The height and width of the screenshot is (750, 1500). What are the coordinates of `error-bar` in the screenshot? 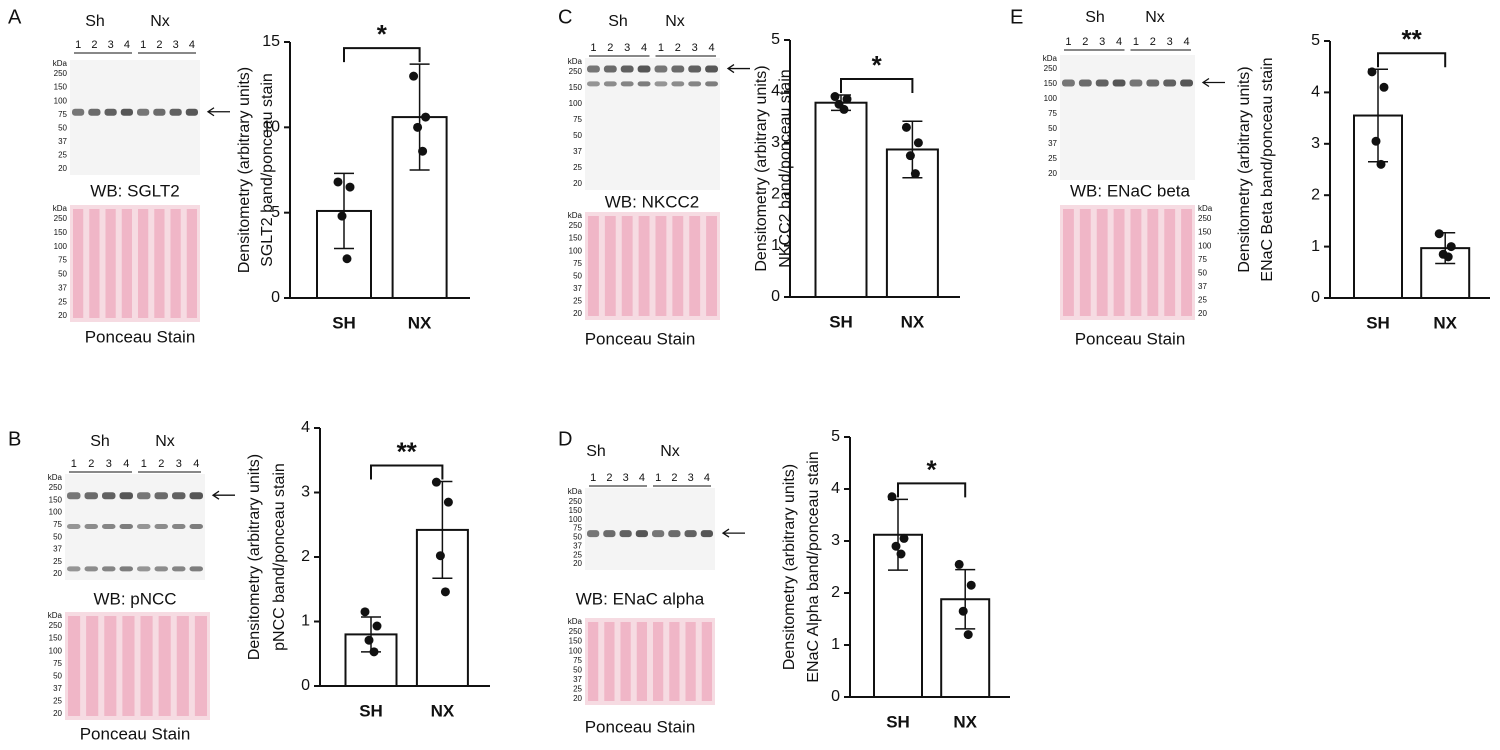 It's located at (344, 211).